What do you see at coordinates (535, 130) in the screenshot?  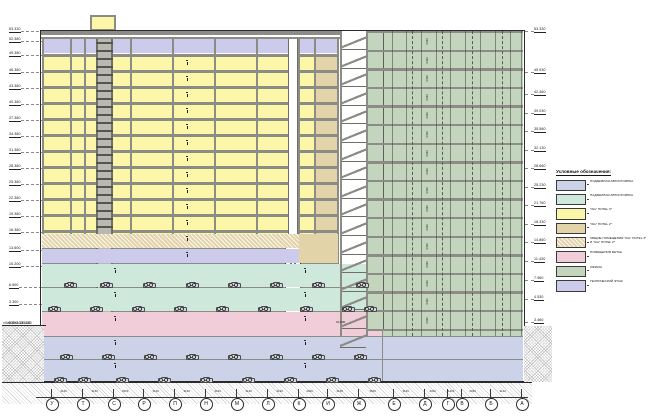 I see `elevation-label-right: 35.560` at bounding box center [535, 130].